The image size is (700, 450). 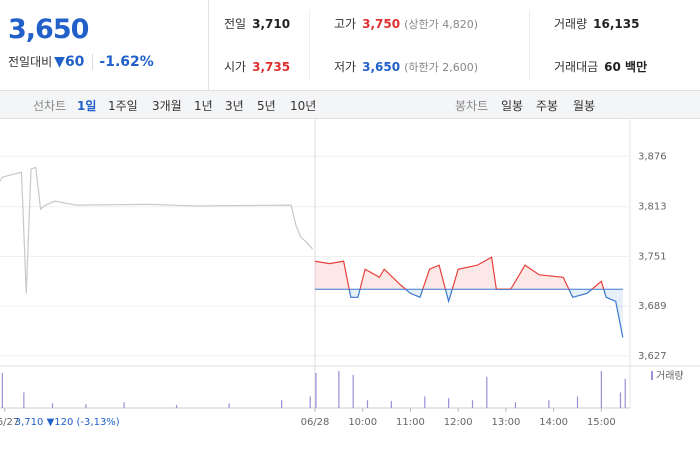 What do you see at coordinates (576, 67) in the screenshot?
I see `stat-label: 거래대금` at bounding box center [576, 67].